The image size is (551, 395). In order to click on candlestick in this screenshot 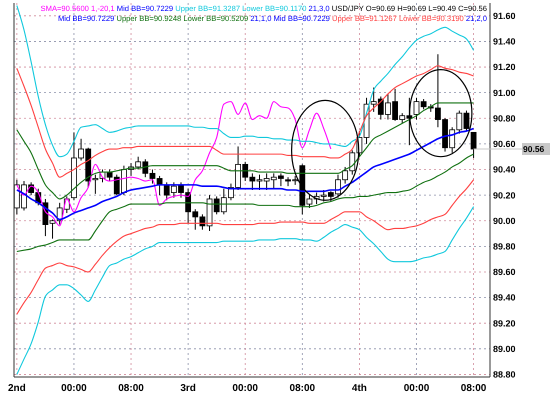, I will do `click(473, 145)`.